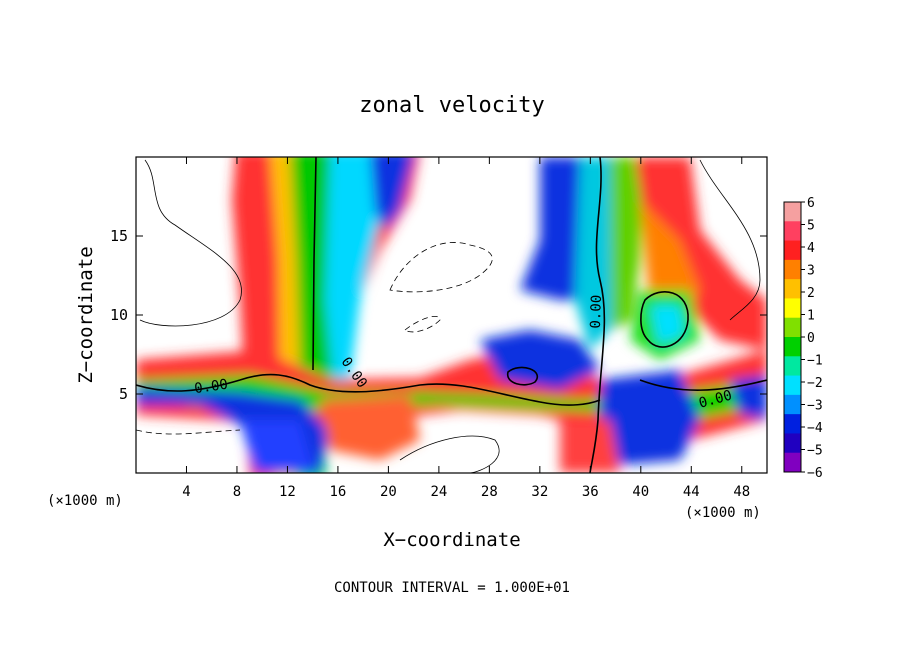  Describe the element at coordinates (337, 492) in the screenshot. I see `x-tick-label: 16` at that location.